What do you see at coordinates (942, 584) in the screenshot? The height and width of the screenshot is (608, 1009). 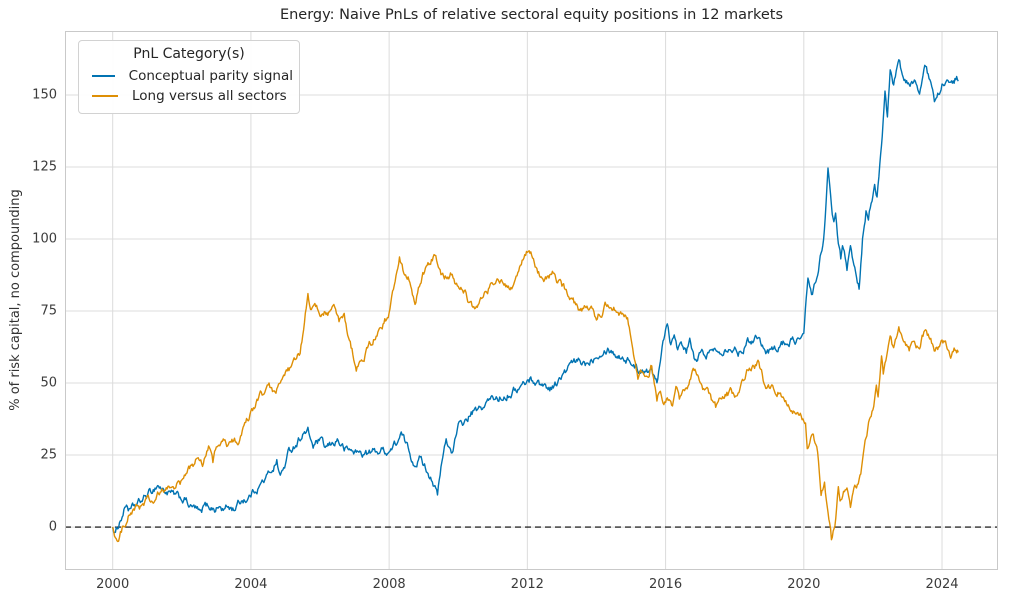 I see `x-tick-label: 2024` at bounding box center [942, 584].